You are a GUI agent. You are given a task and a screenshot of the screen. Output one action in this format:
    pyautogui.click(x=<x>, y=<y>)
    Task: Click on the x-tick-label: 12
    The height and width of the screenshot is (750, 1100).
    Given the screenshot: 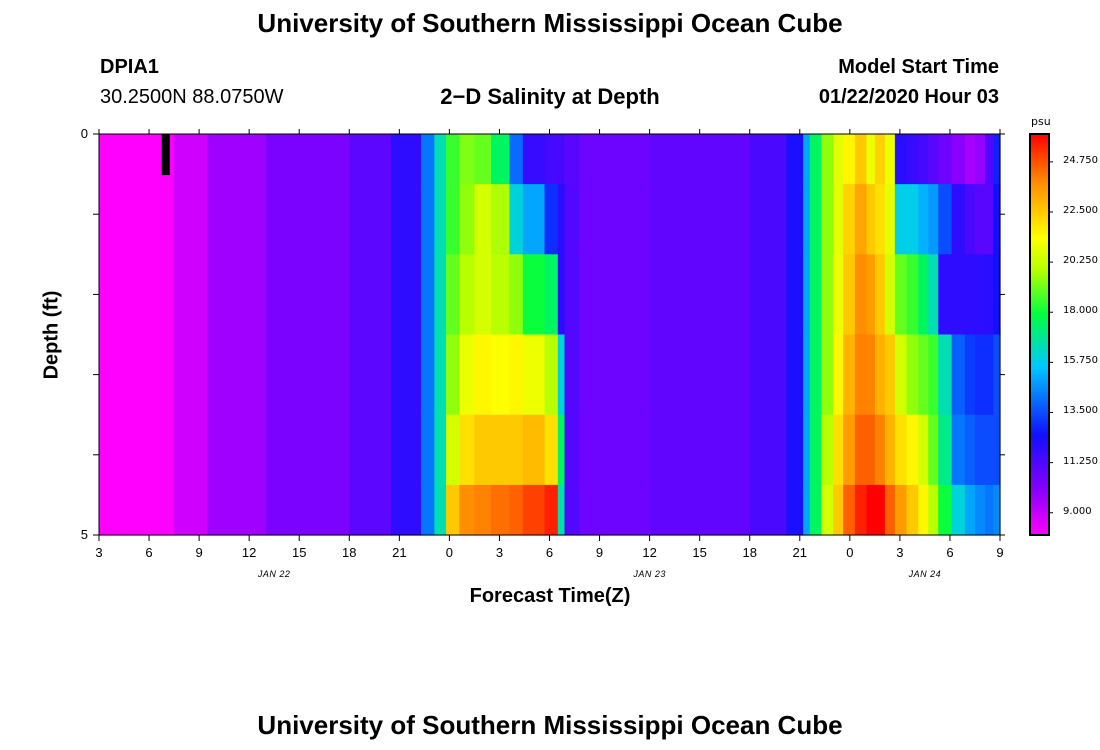 What is the action you would take?
    pyautogui.click(x=649, y=552)
    